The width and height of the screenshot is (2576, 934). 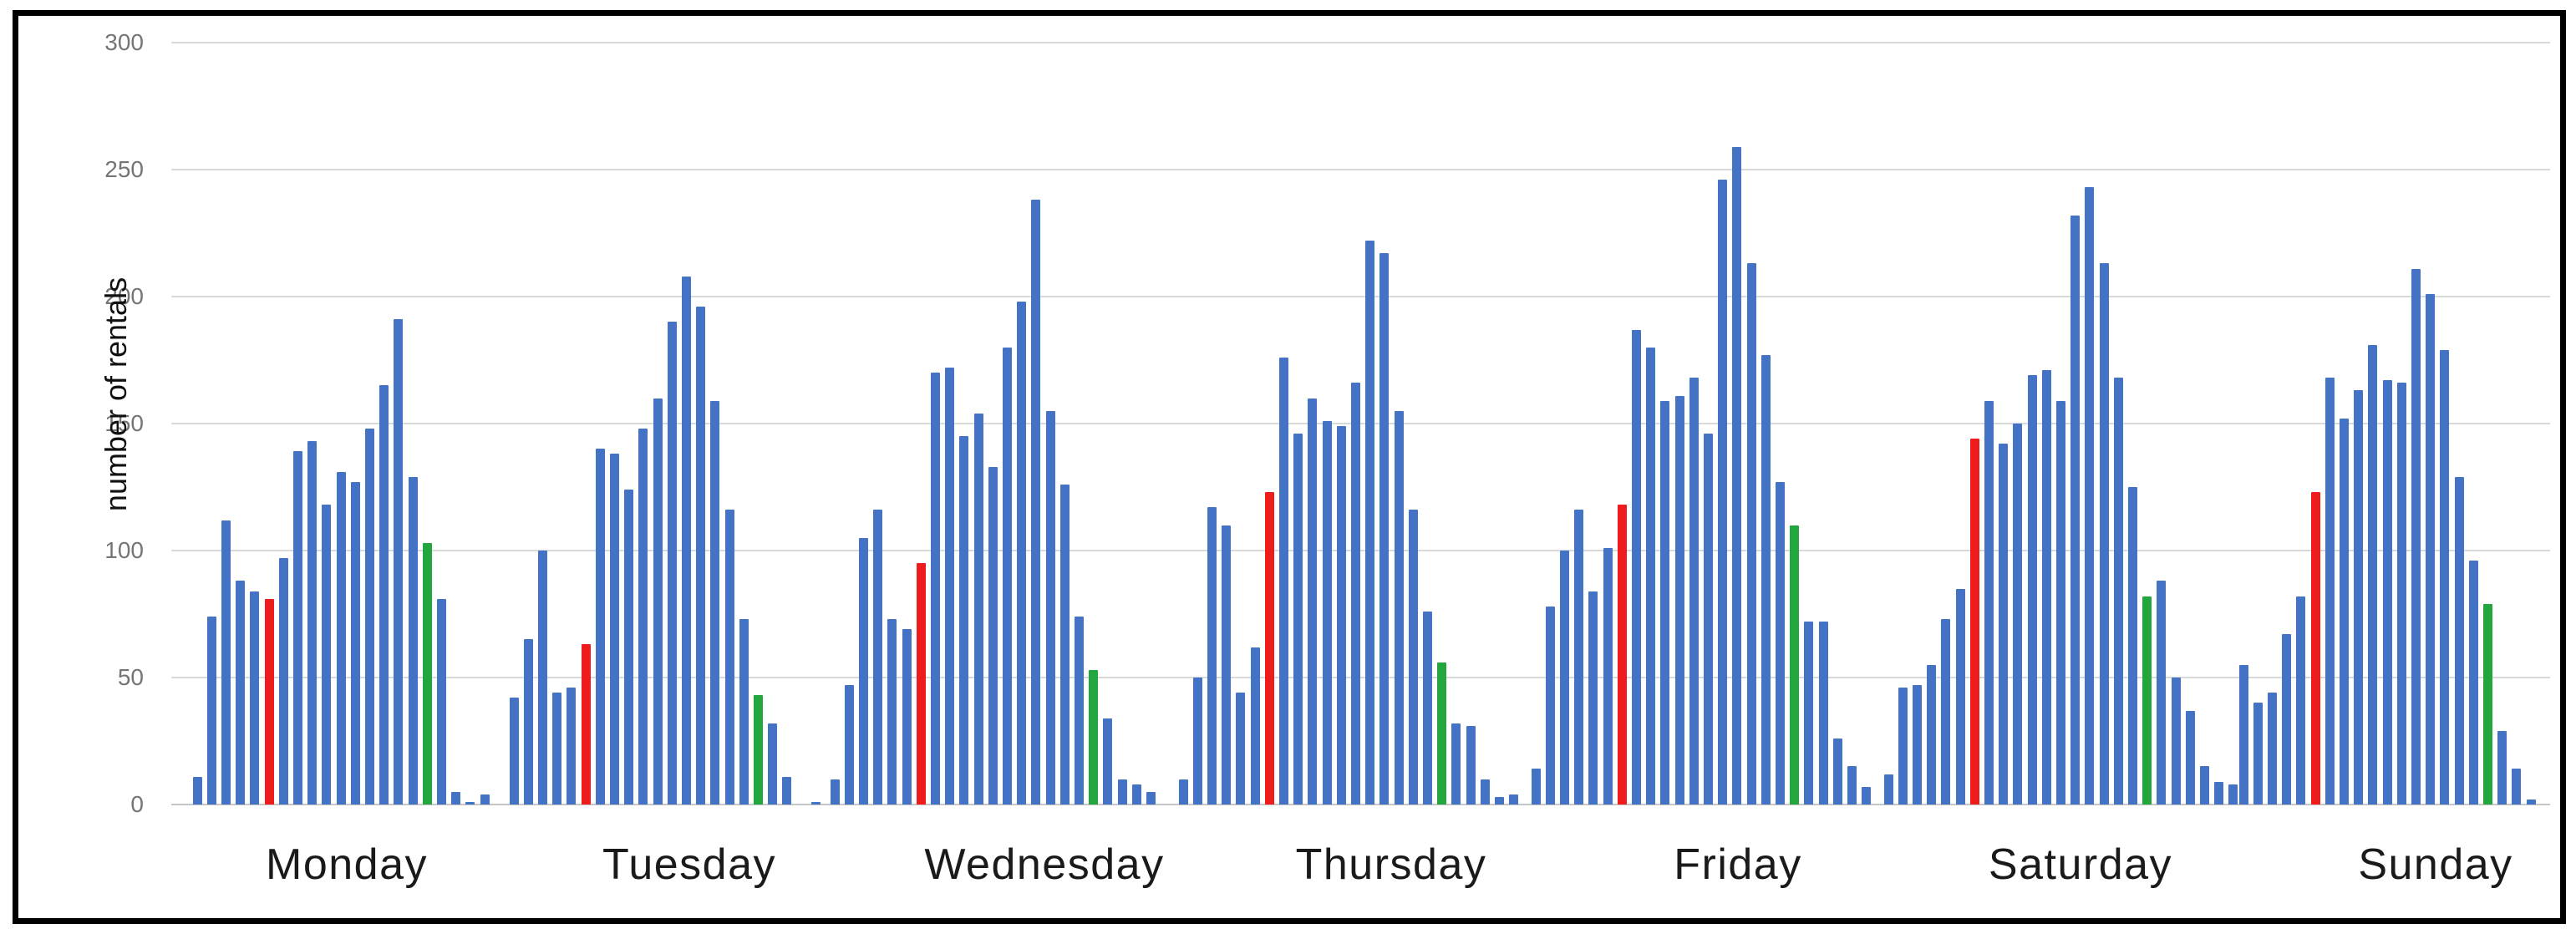 I want to click on x-axis-label-monday: Monday, so click(x=347, y=864).